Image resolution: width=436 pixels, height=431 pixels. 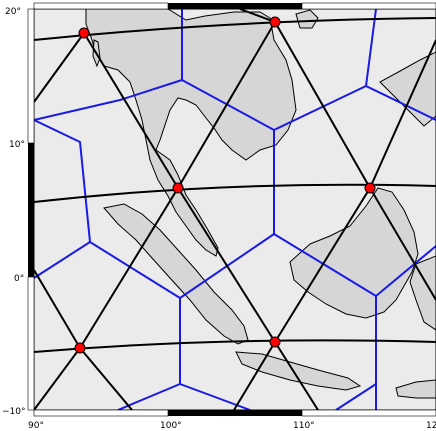 I want to click on lat-tick-label: 20°, so click(x=13, y=12).